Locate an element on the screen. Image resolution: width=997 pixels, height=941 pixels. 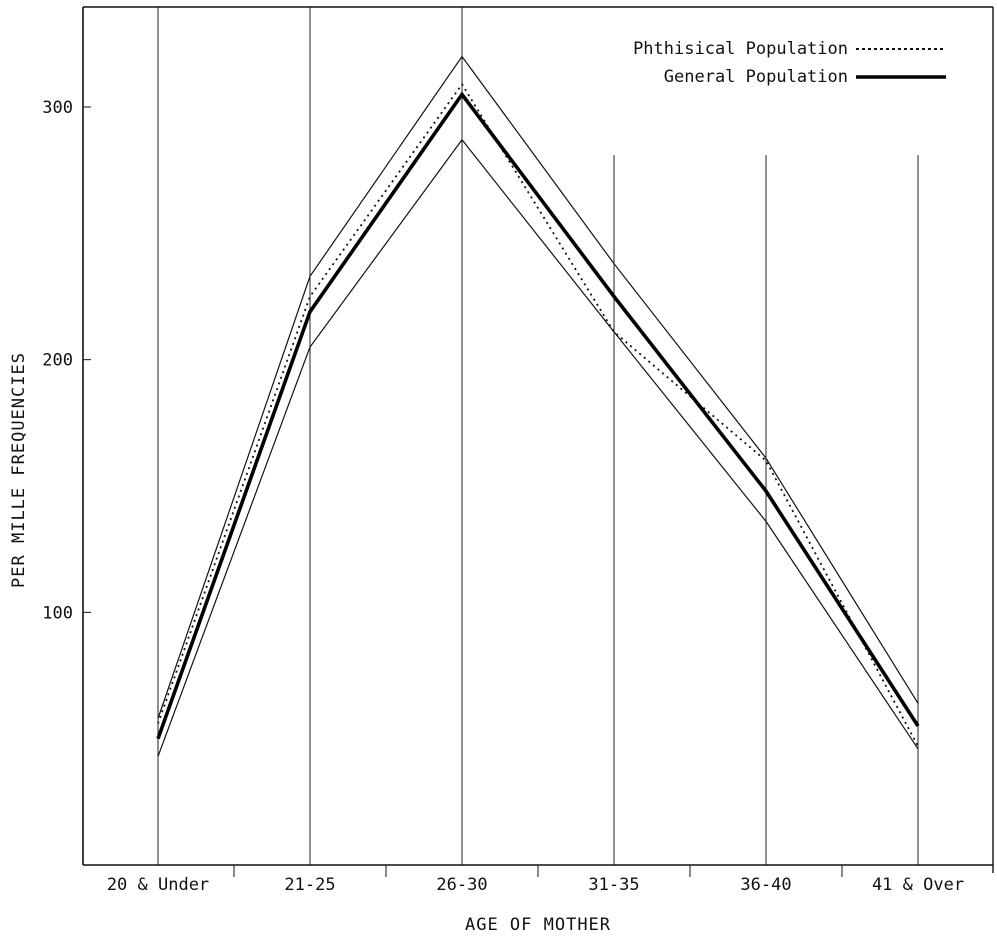
legend-label-phthisical: Phthisical Population is located at coordinates (740, 49).